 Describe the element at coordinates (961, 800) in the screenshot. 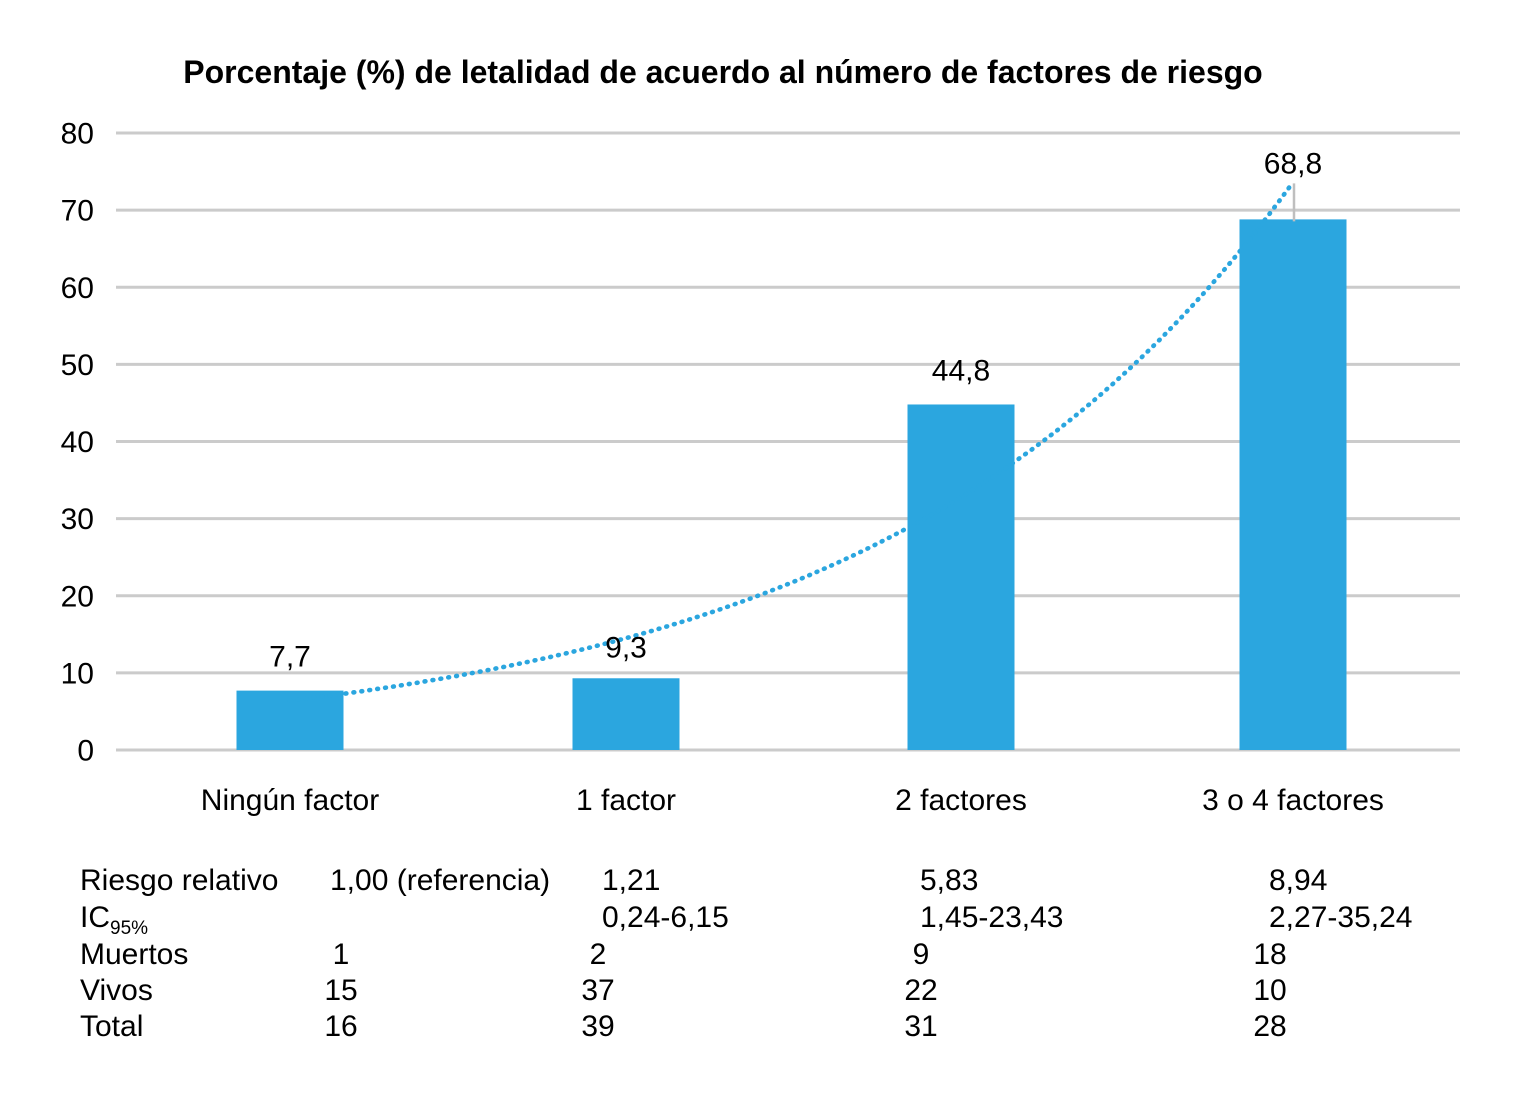

I see `category-label-2: 2 factores` at that location.